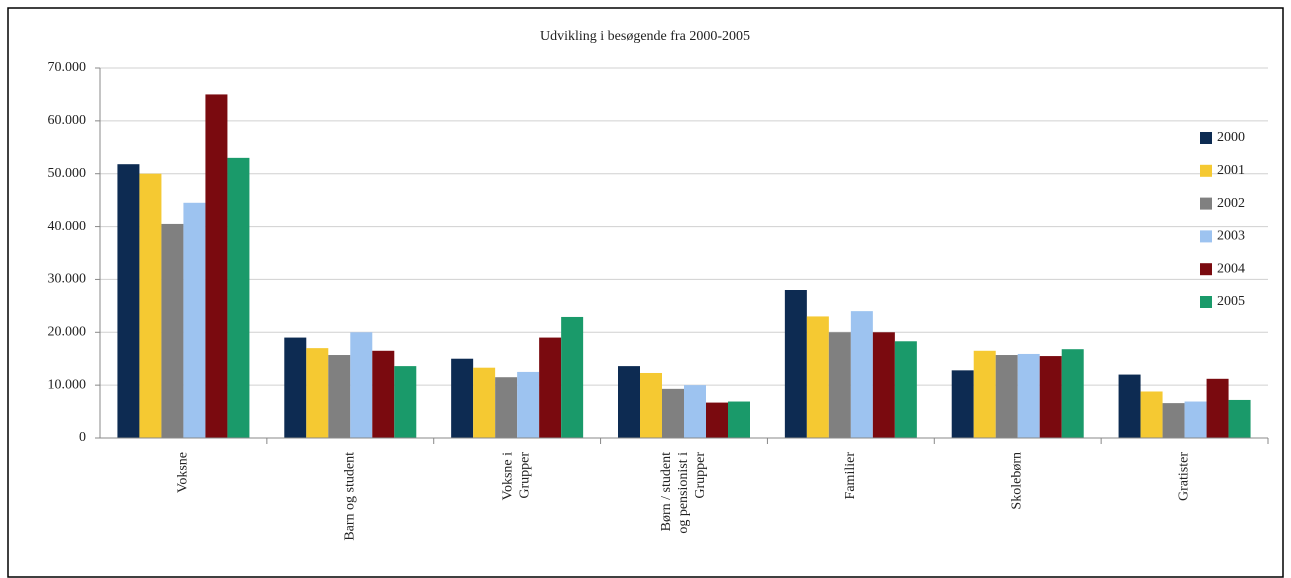  Describe the element at coordinates (850, 476) in the screenshot. I see `x-tick-label: Familier` at that location.